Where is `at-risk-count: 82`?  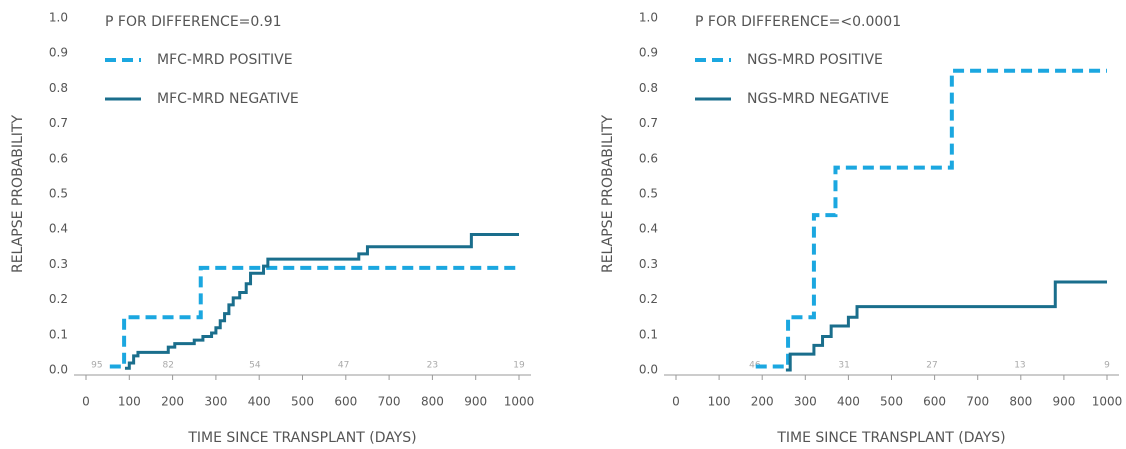
at-risk-count: 82 is located at coordinates (168, 366).